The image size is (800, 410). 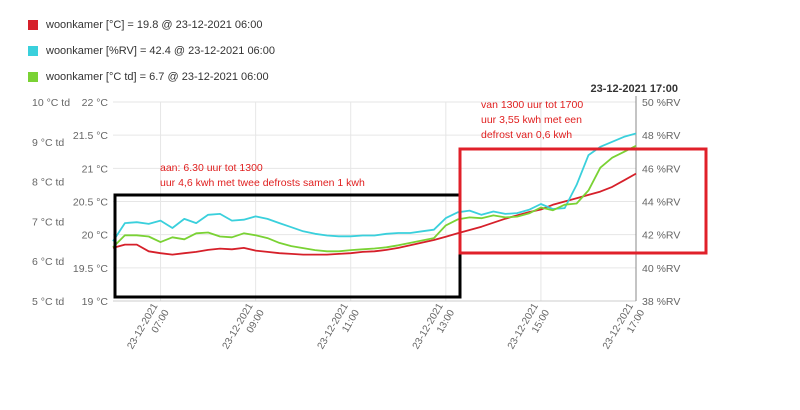 What do you see at coordinates (531, 120) in the screenshot?
I see `annotation-text-right: uur 3,55 kwh met een` at bounding box center [531, 120].